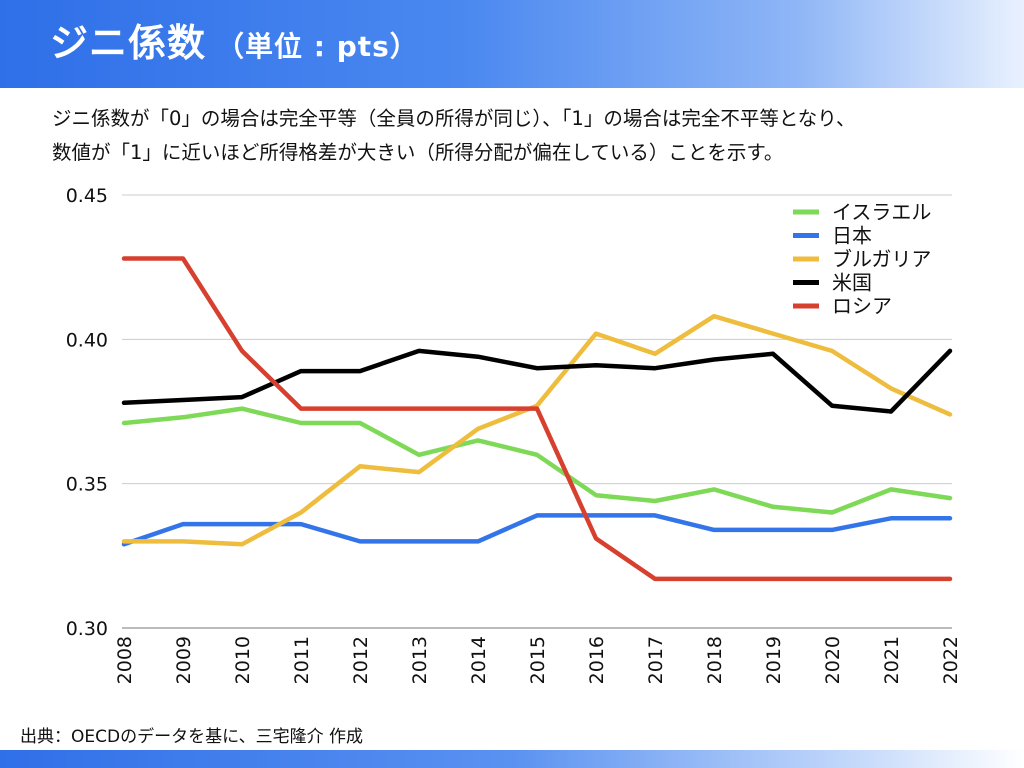 This screenshot has height=768, width=1024. Describe the element at coordinates (317, 46) in the screenshot. I see `title-unit: （単位 : pts）` at that location.